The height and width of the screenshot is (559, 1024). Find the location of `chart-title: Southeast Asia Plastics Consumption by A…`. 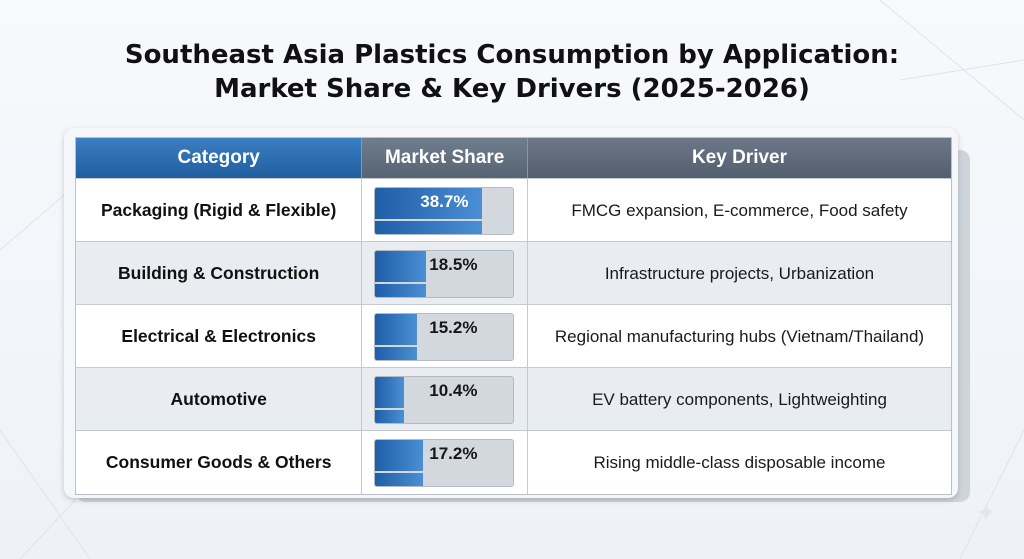

chart-title: Southeast Asia Plastics Consumption by A… is located at coordinates (512, 72).